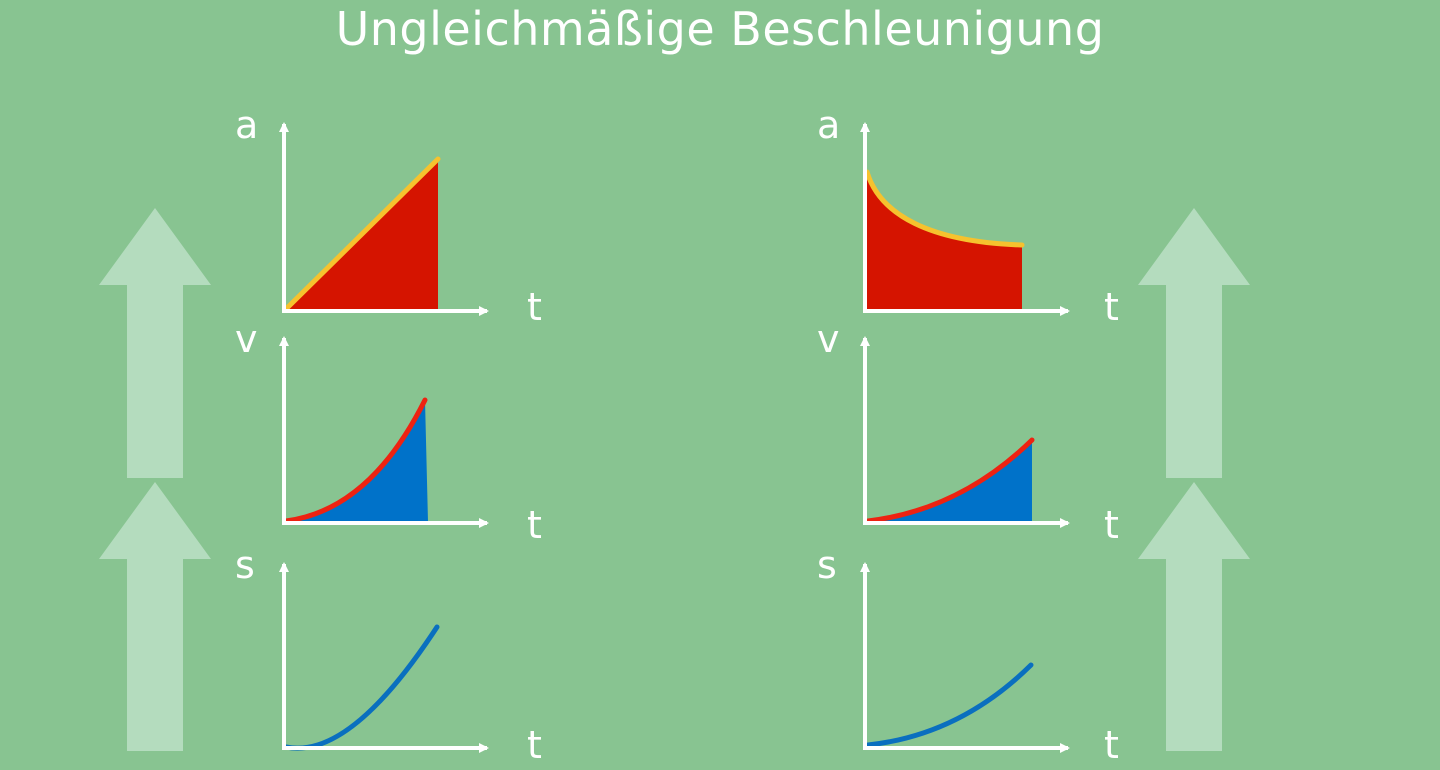 This screenshot has height=770, width=1440. What do you see at coordinates (155, 343) in the screenshot?
I see `left-arrow-top-icon` at bounding box center [155, 343].